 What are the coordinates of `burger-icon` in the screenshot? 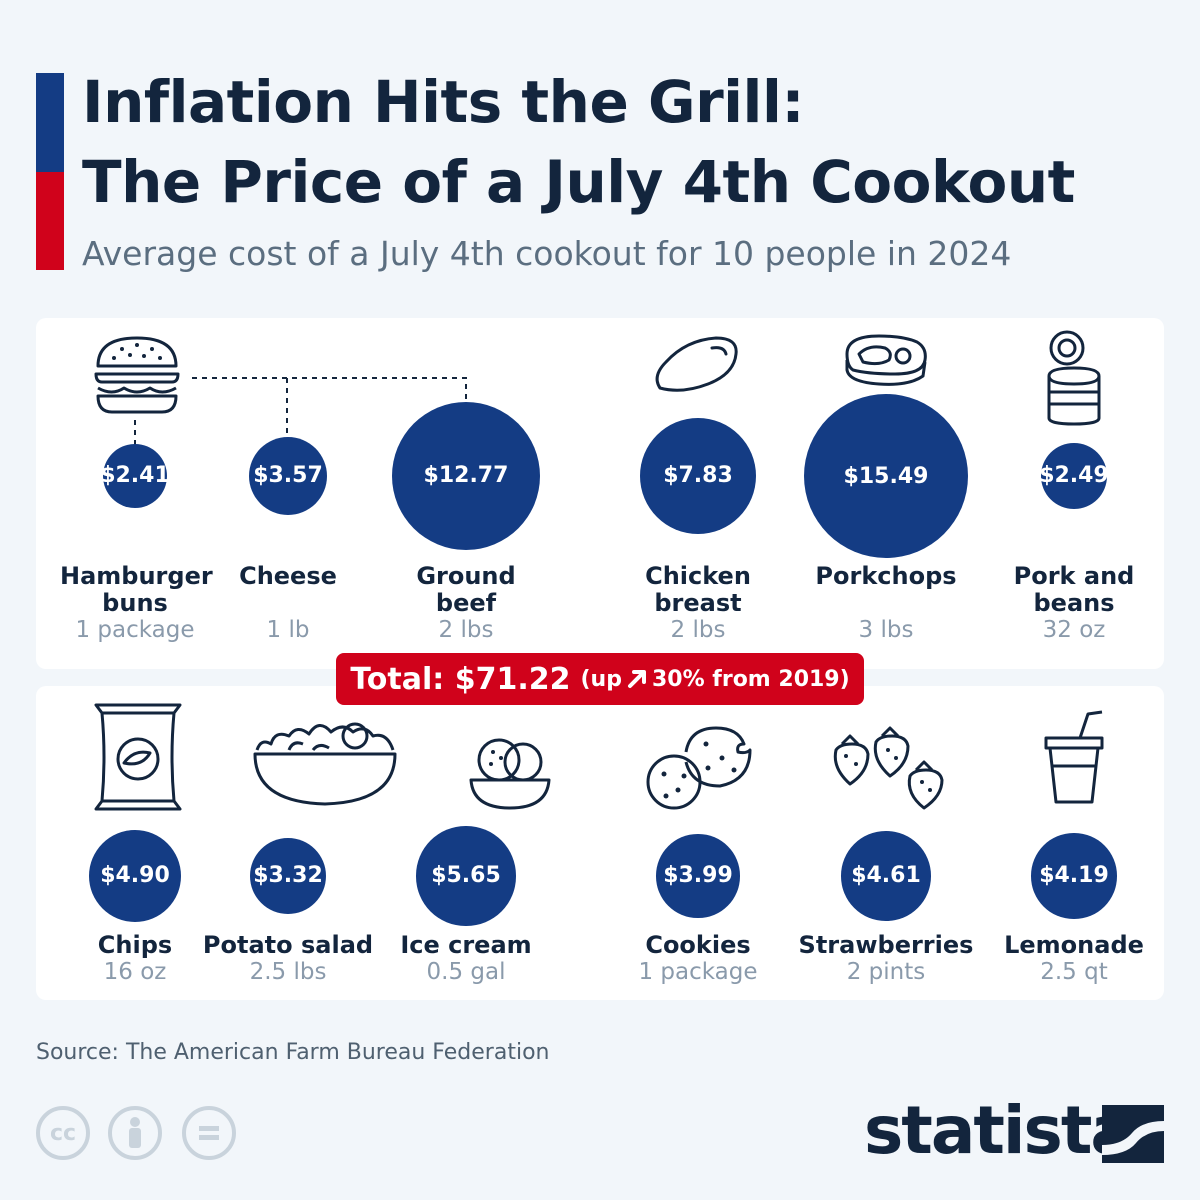 It's located at (137, 375).